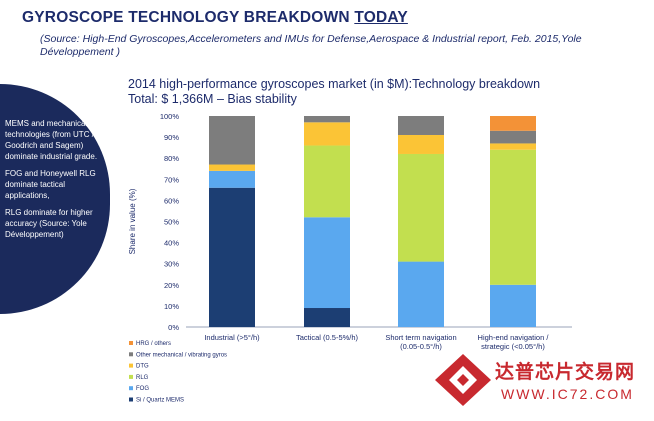 This screenshot has width=654, height=421. Describe the element at coordinates (170, 116) in the screenshot. I see `y-tick-label: 100%` at that location.